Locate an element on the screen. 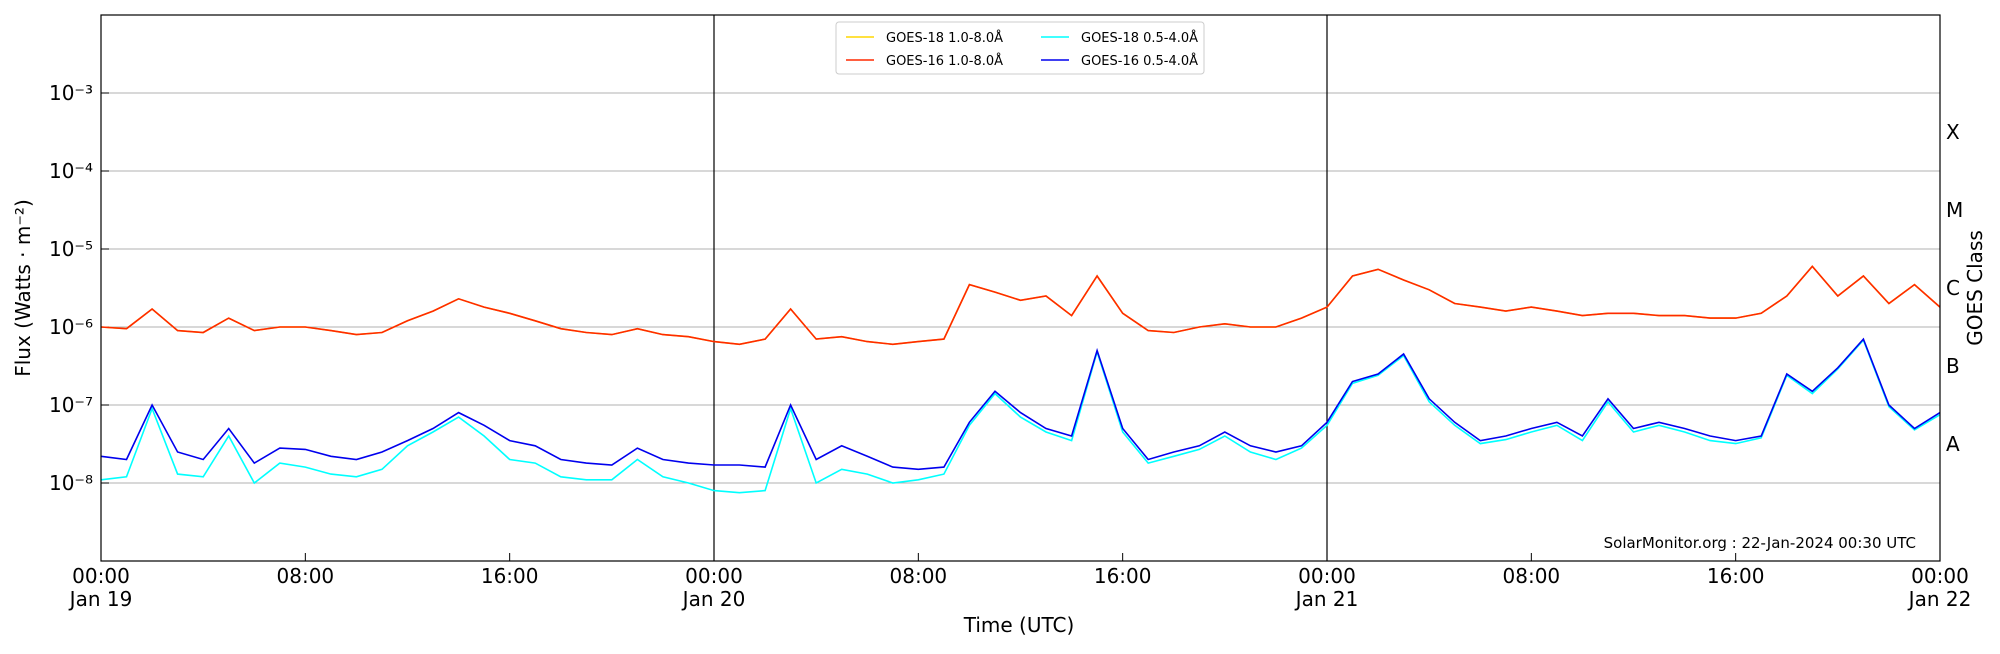 The image size is (2000, 654). y2-tick-label: M is located at coordinates (1954, 210).